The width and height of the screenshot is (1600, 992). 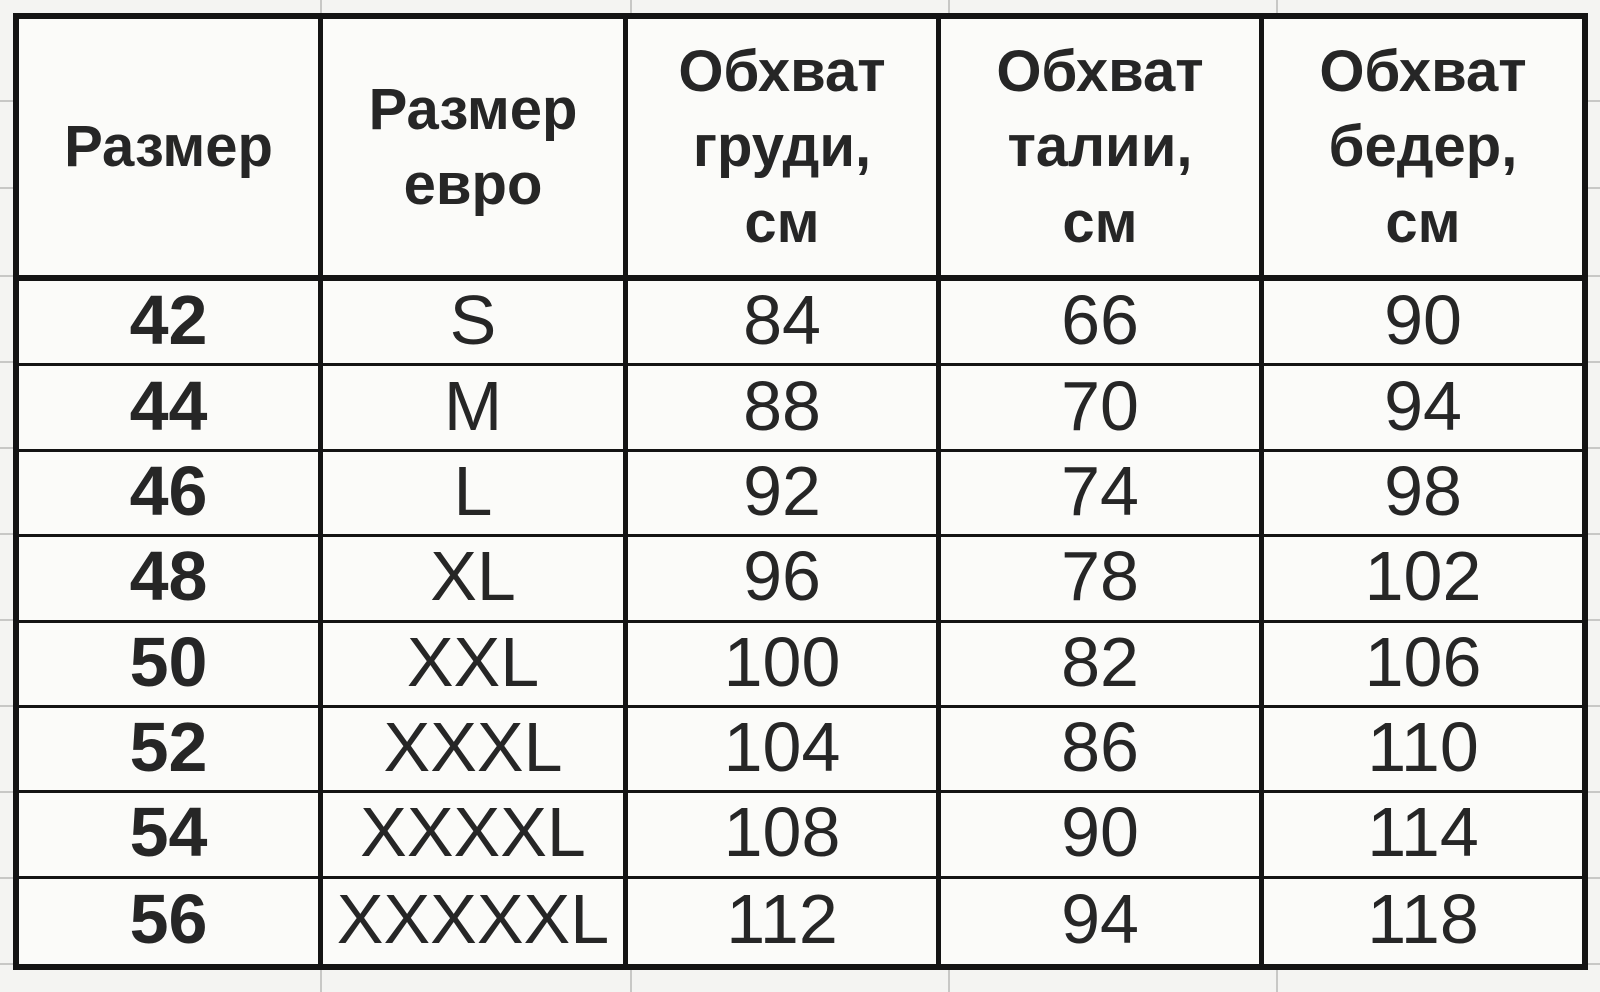 What do you see at coordinates (784, 409) in the screenshot?
I see `cell-chest-row-2: 88` at bounding box center [784, 409].